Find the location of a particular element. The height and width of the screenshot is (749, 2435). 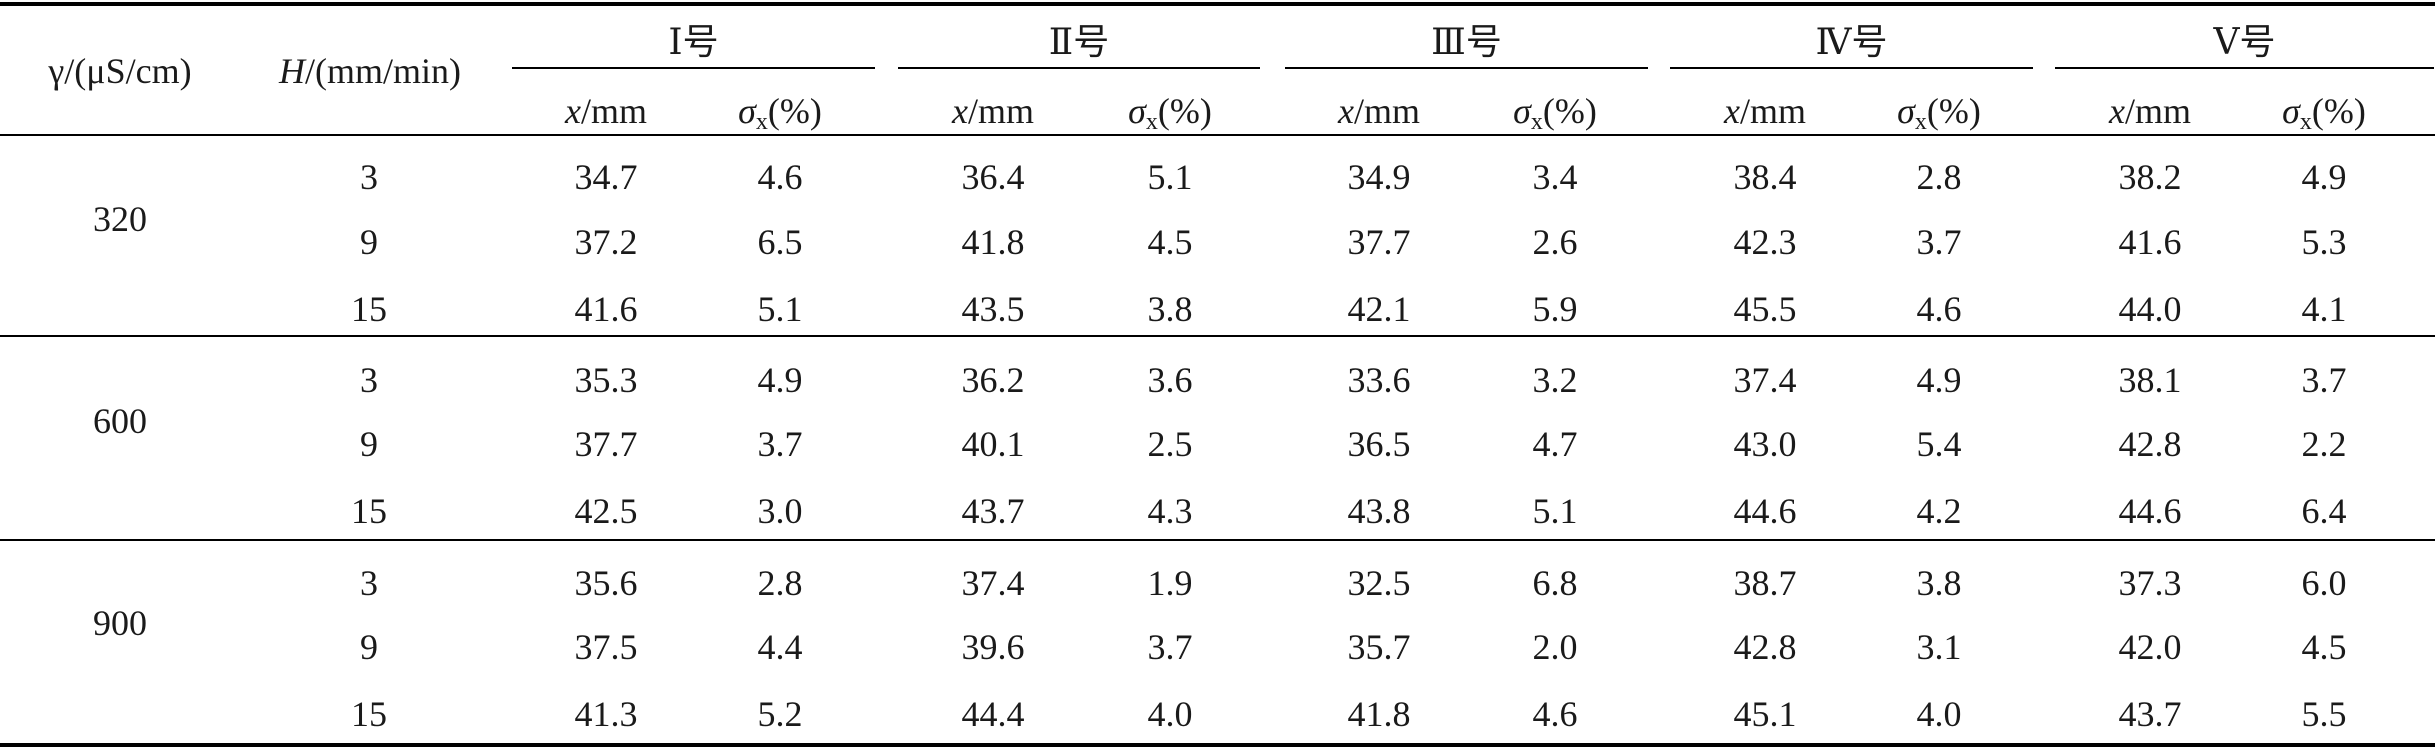

sigma-value: 6.8 is located at coordinates (1555, 583).